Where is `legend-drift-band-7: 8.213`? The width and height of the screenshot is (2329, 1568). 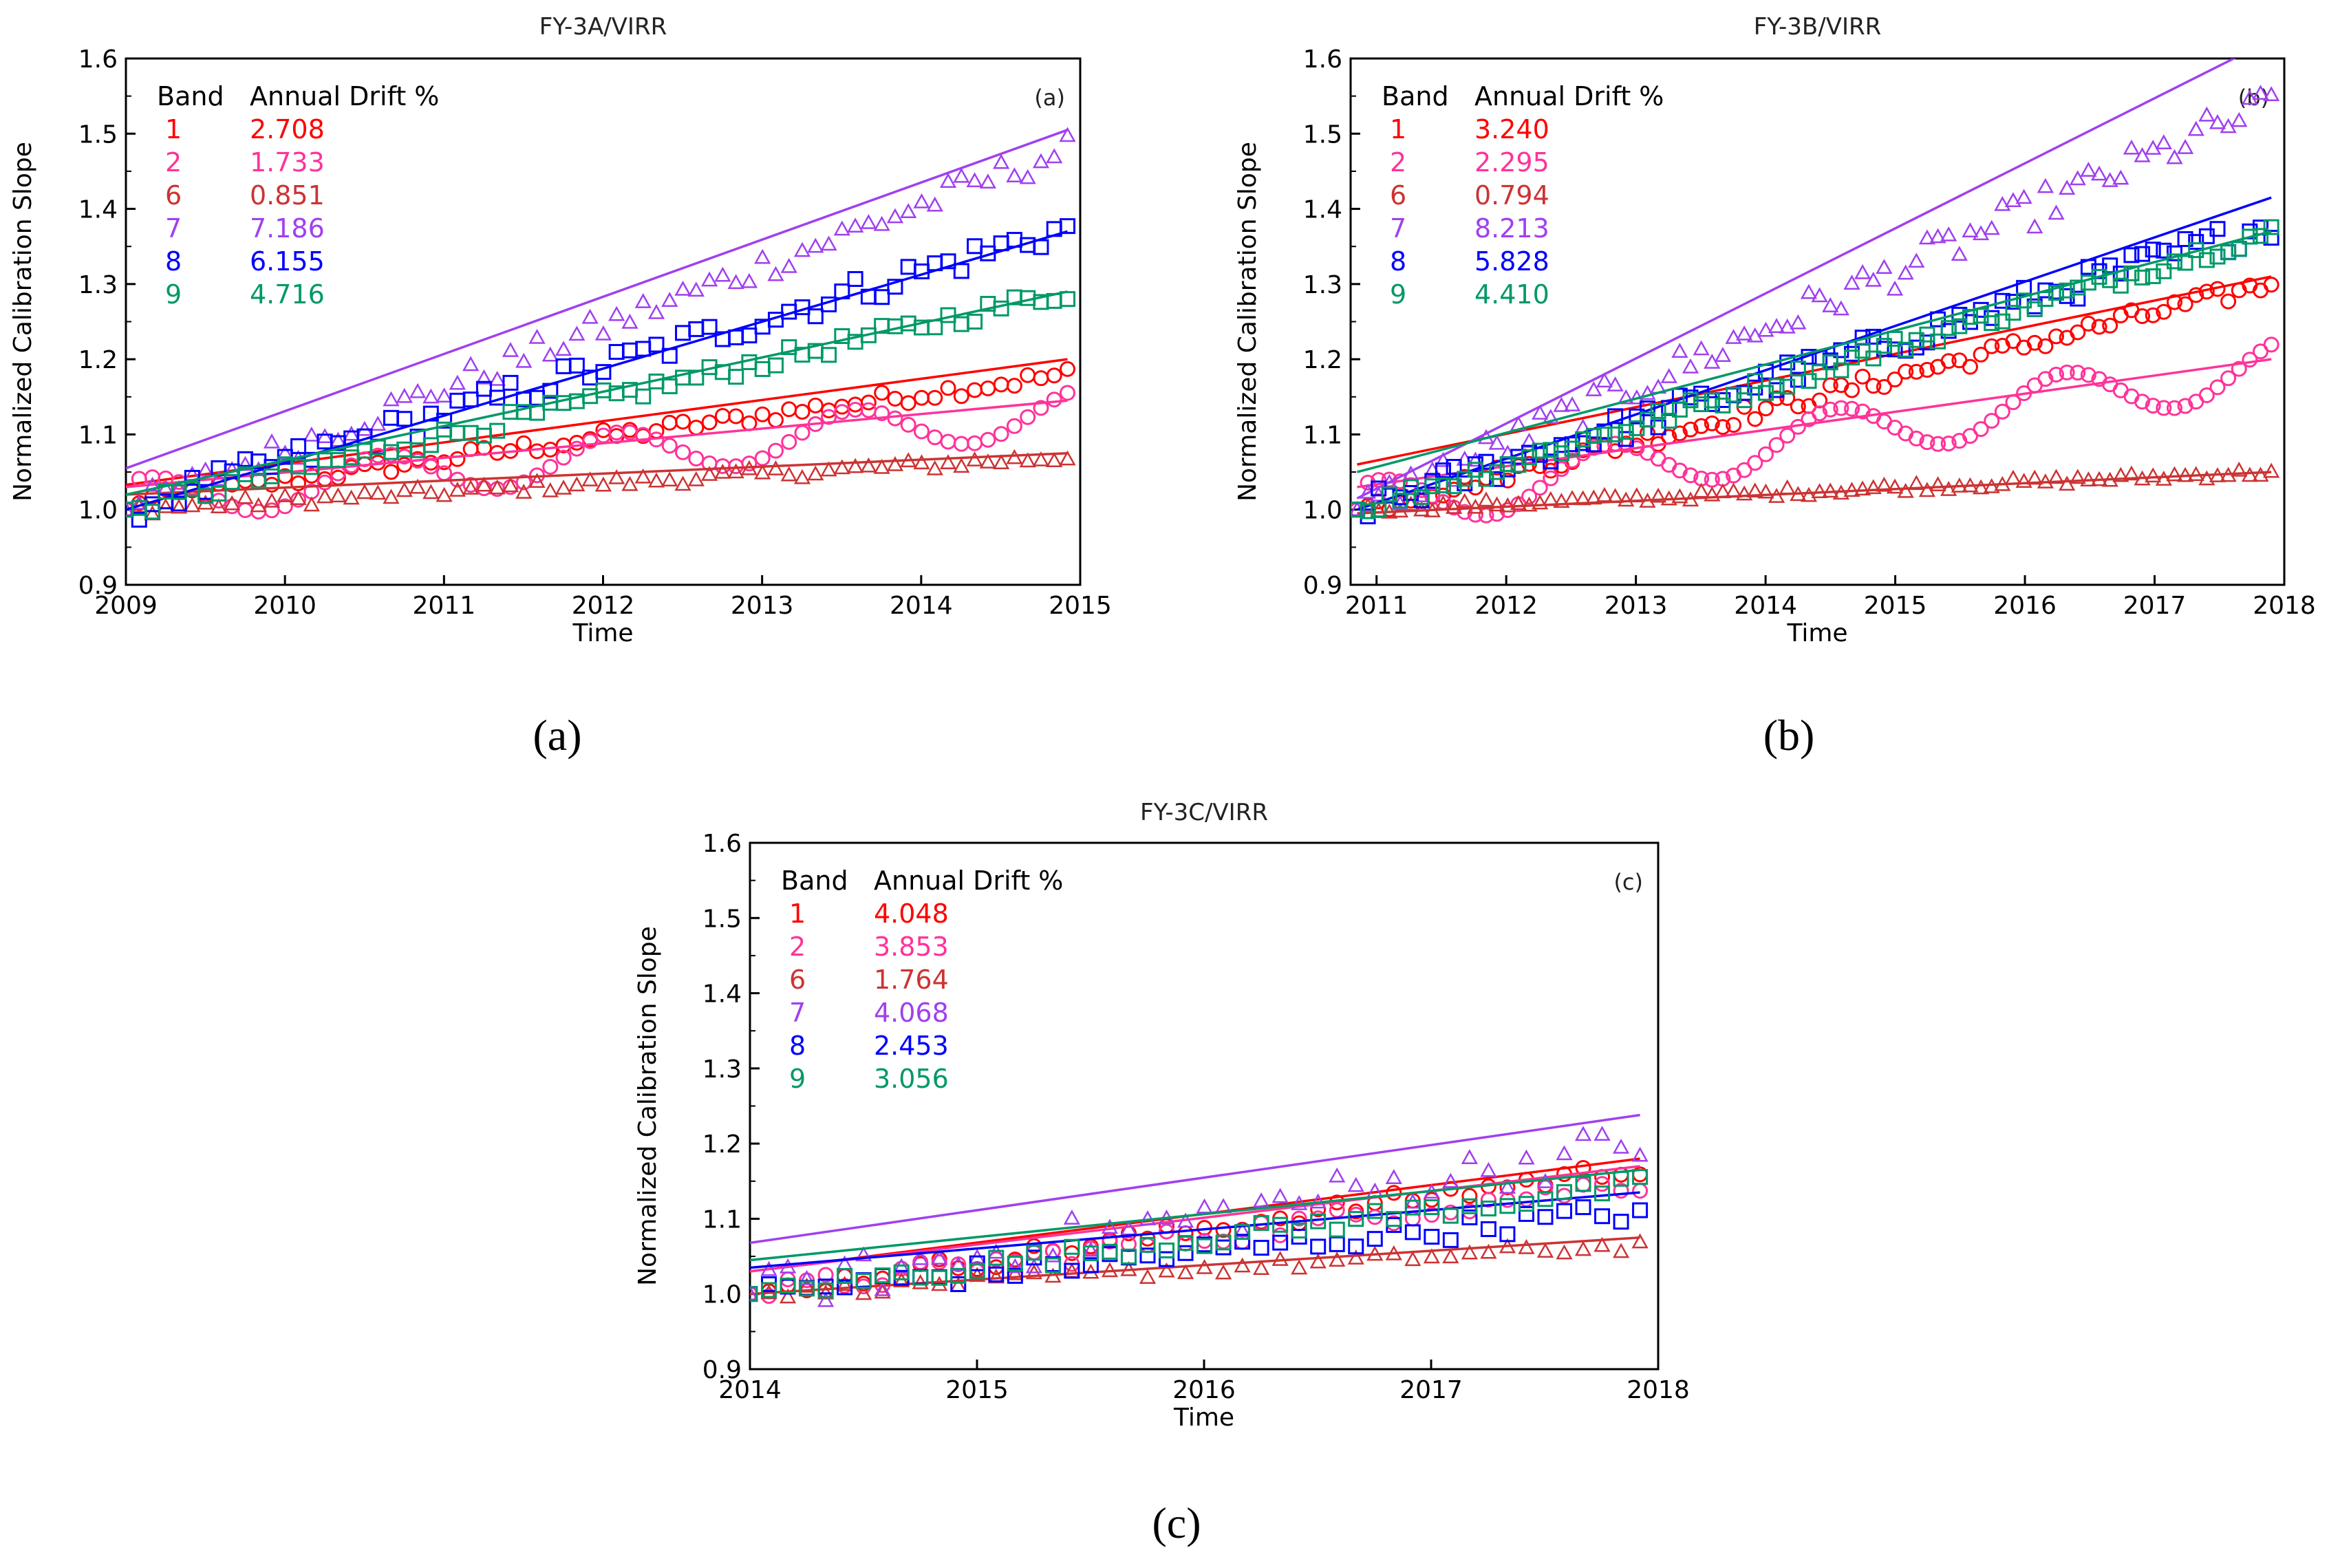 legend-drift-band-7: 8.213 is located at coordinates (1511, 228).